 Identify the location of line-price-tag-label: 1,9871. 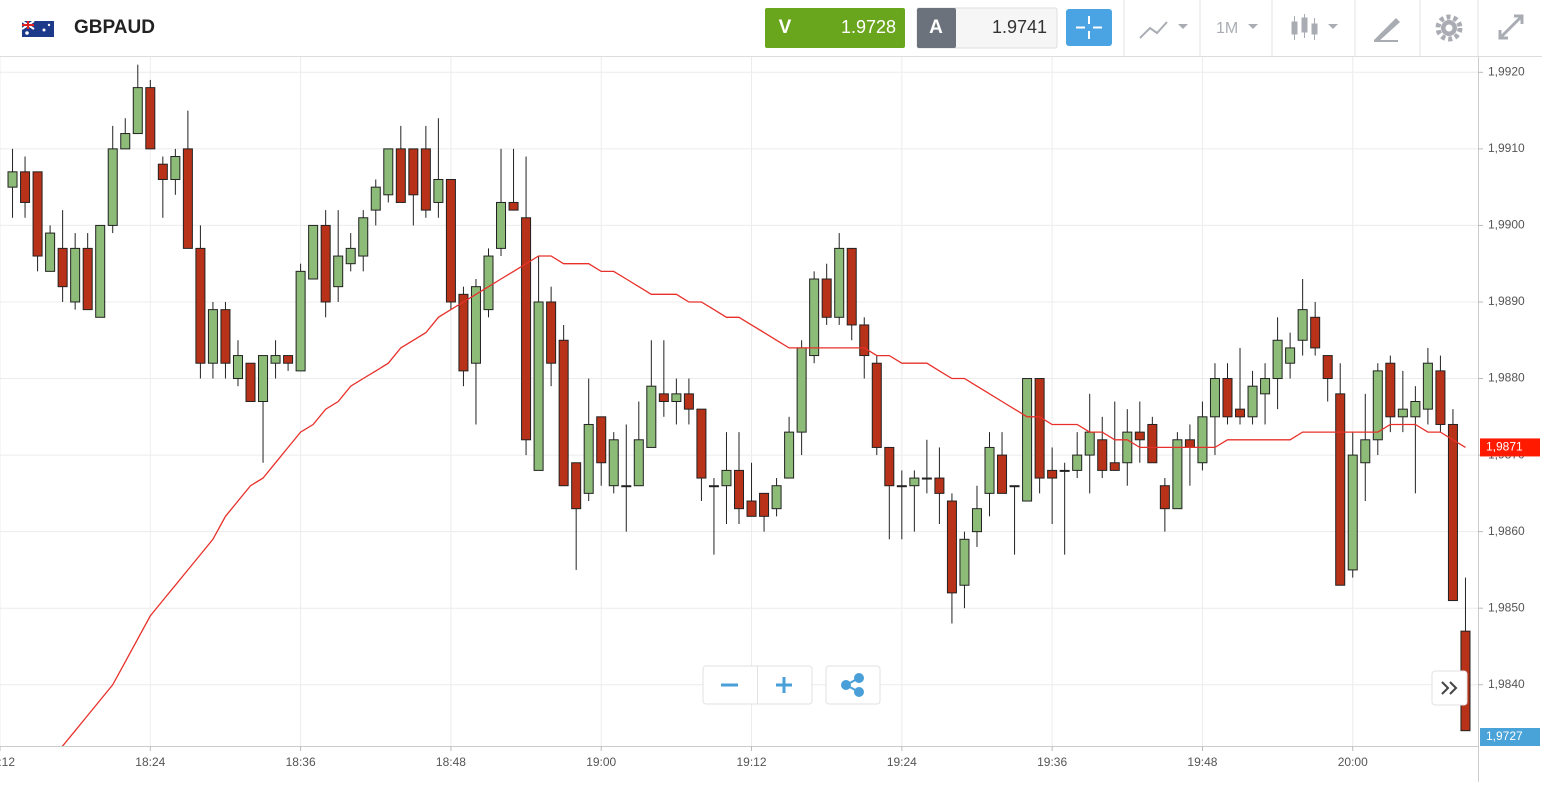
(1504, 447).